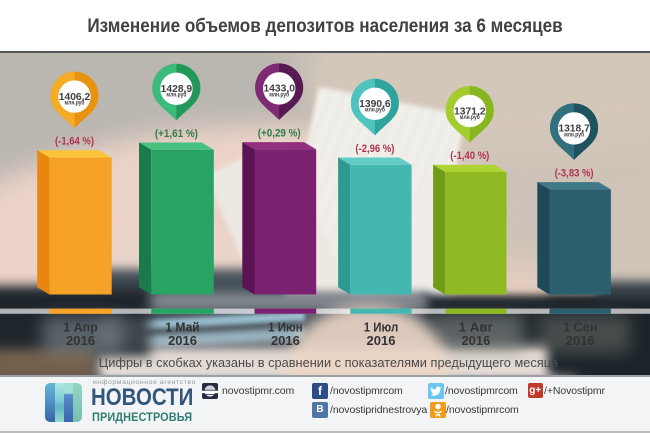  What do you see at coordinates (285, 327) in the screenshot?
I see `svg-text: 1 Июн` at bounding box center [285, 327].